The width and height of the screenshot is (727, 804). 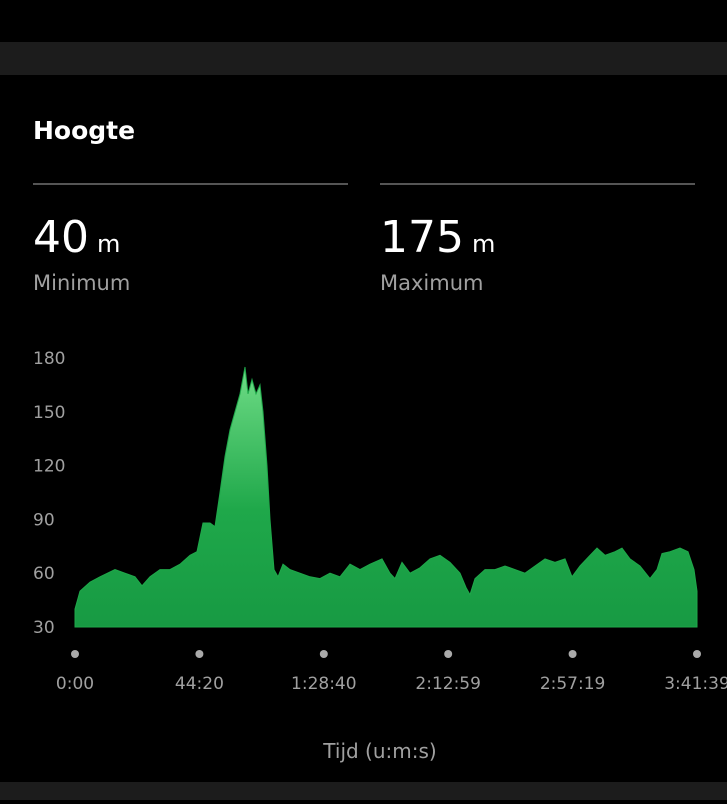 What do you see at coordinates (49, 467) in the screenshot?
I see `y-tick-label: 120` at bounding box center [49, 467].